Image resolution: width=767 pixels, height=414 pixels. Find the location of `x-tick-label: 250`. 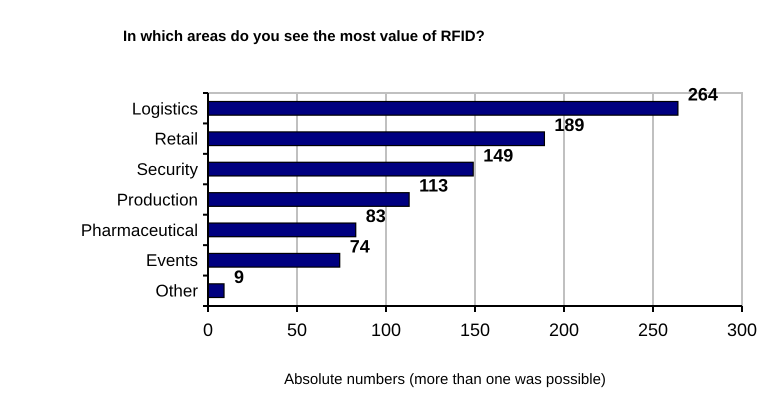

x-tick-label: 250 is located at coordinates (653, 330).